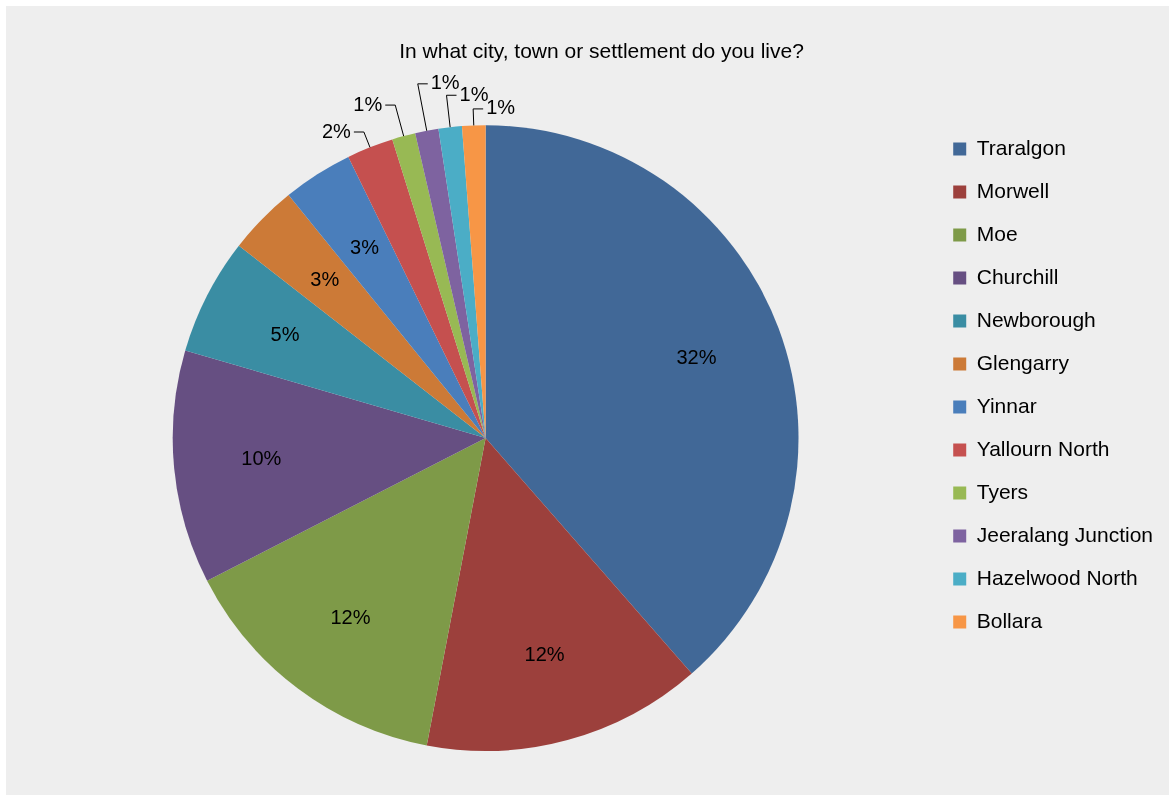 Image resolution: width=1175 pixels, height=801 pixels. What do you see at coordinates (1009, 620) in the screenshot?
I see `legend-label: Bollara` at bounding box center [1009, 620].